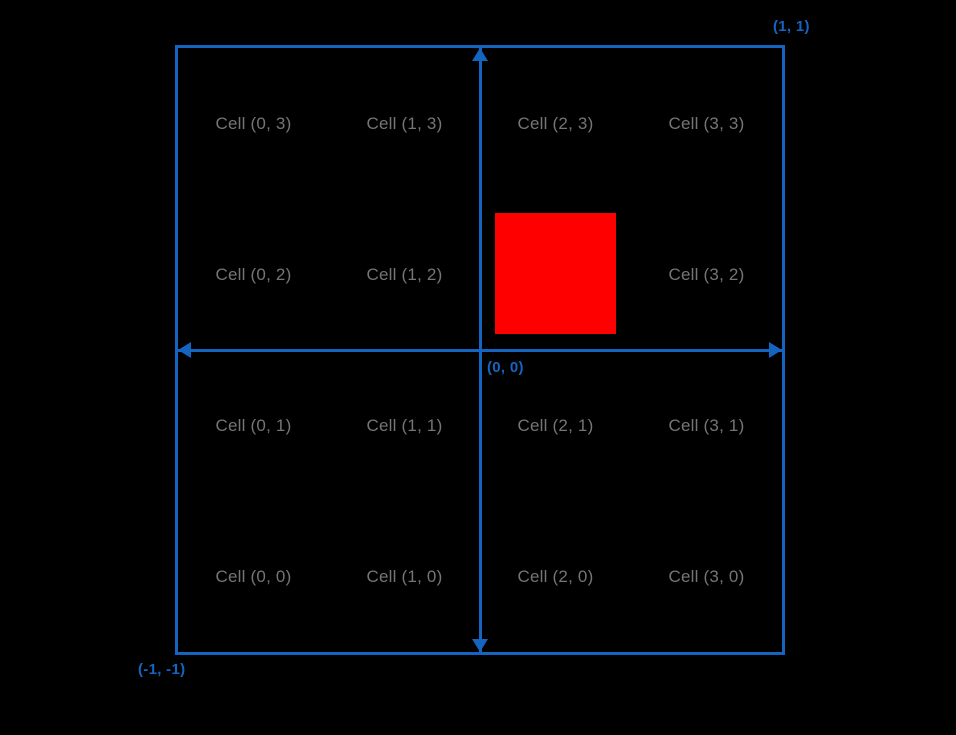 This screenshot has width=956, height=735. I want to click on cell-label-3-1: Cell (3, 1), so click(706, 425).